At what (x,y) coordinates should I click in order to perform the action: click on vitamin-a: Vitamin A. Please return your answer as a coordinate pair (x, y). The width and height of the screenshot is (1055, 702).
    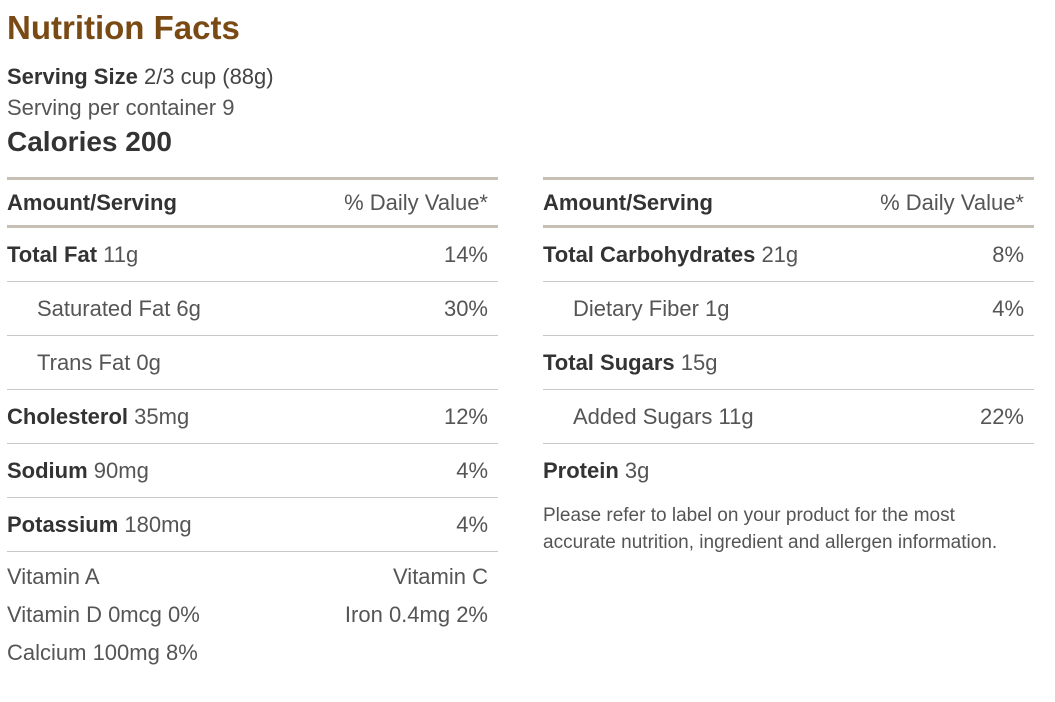
    Looking at the image, I should click on (53, 576).